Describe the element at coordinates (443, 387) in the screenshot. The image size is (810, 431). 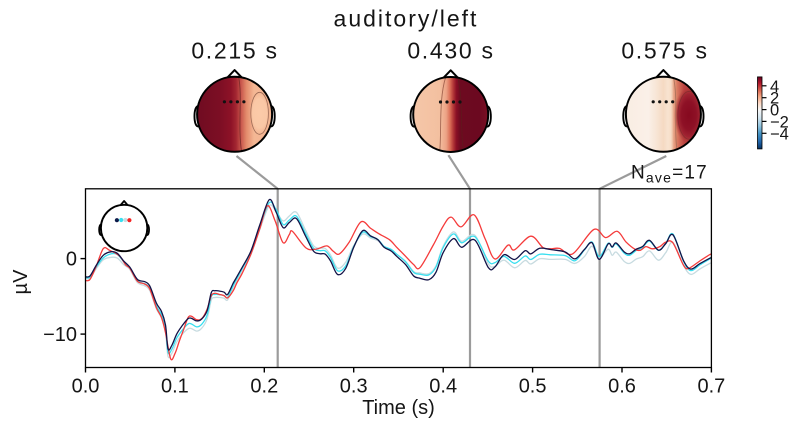
I see `svg-text: 0.4` at that location.